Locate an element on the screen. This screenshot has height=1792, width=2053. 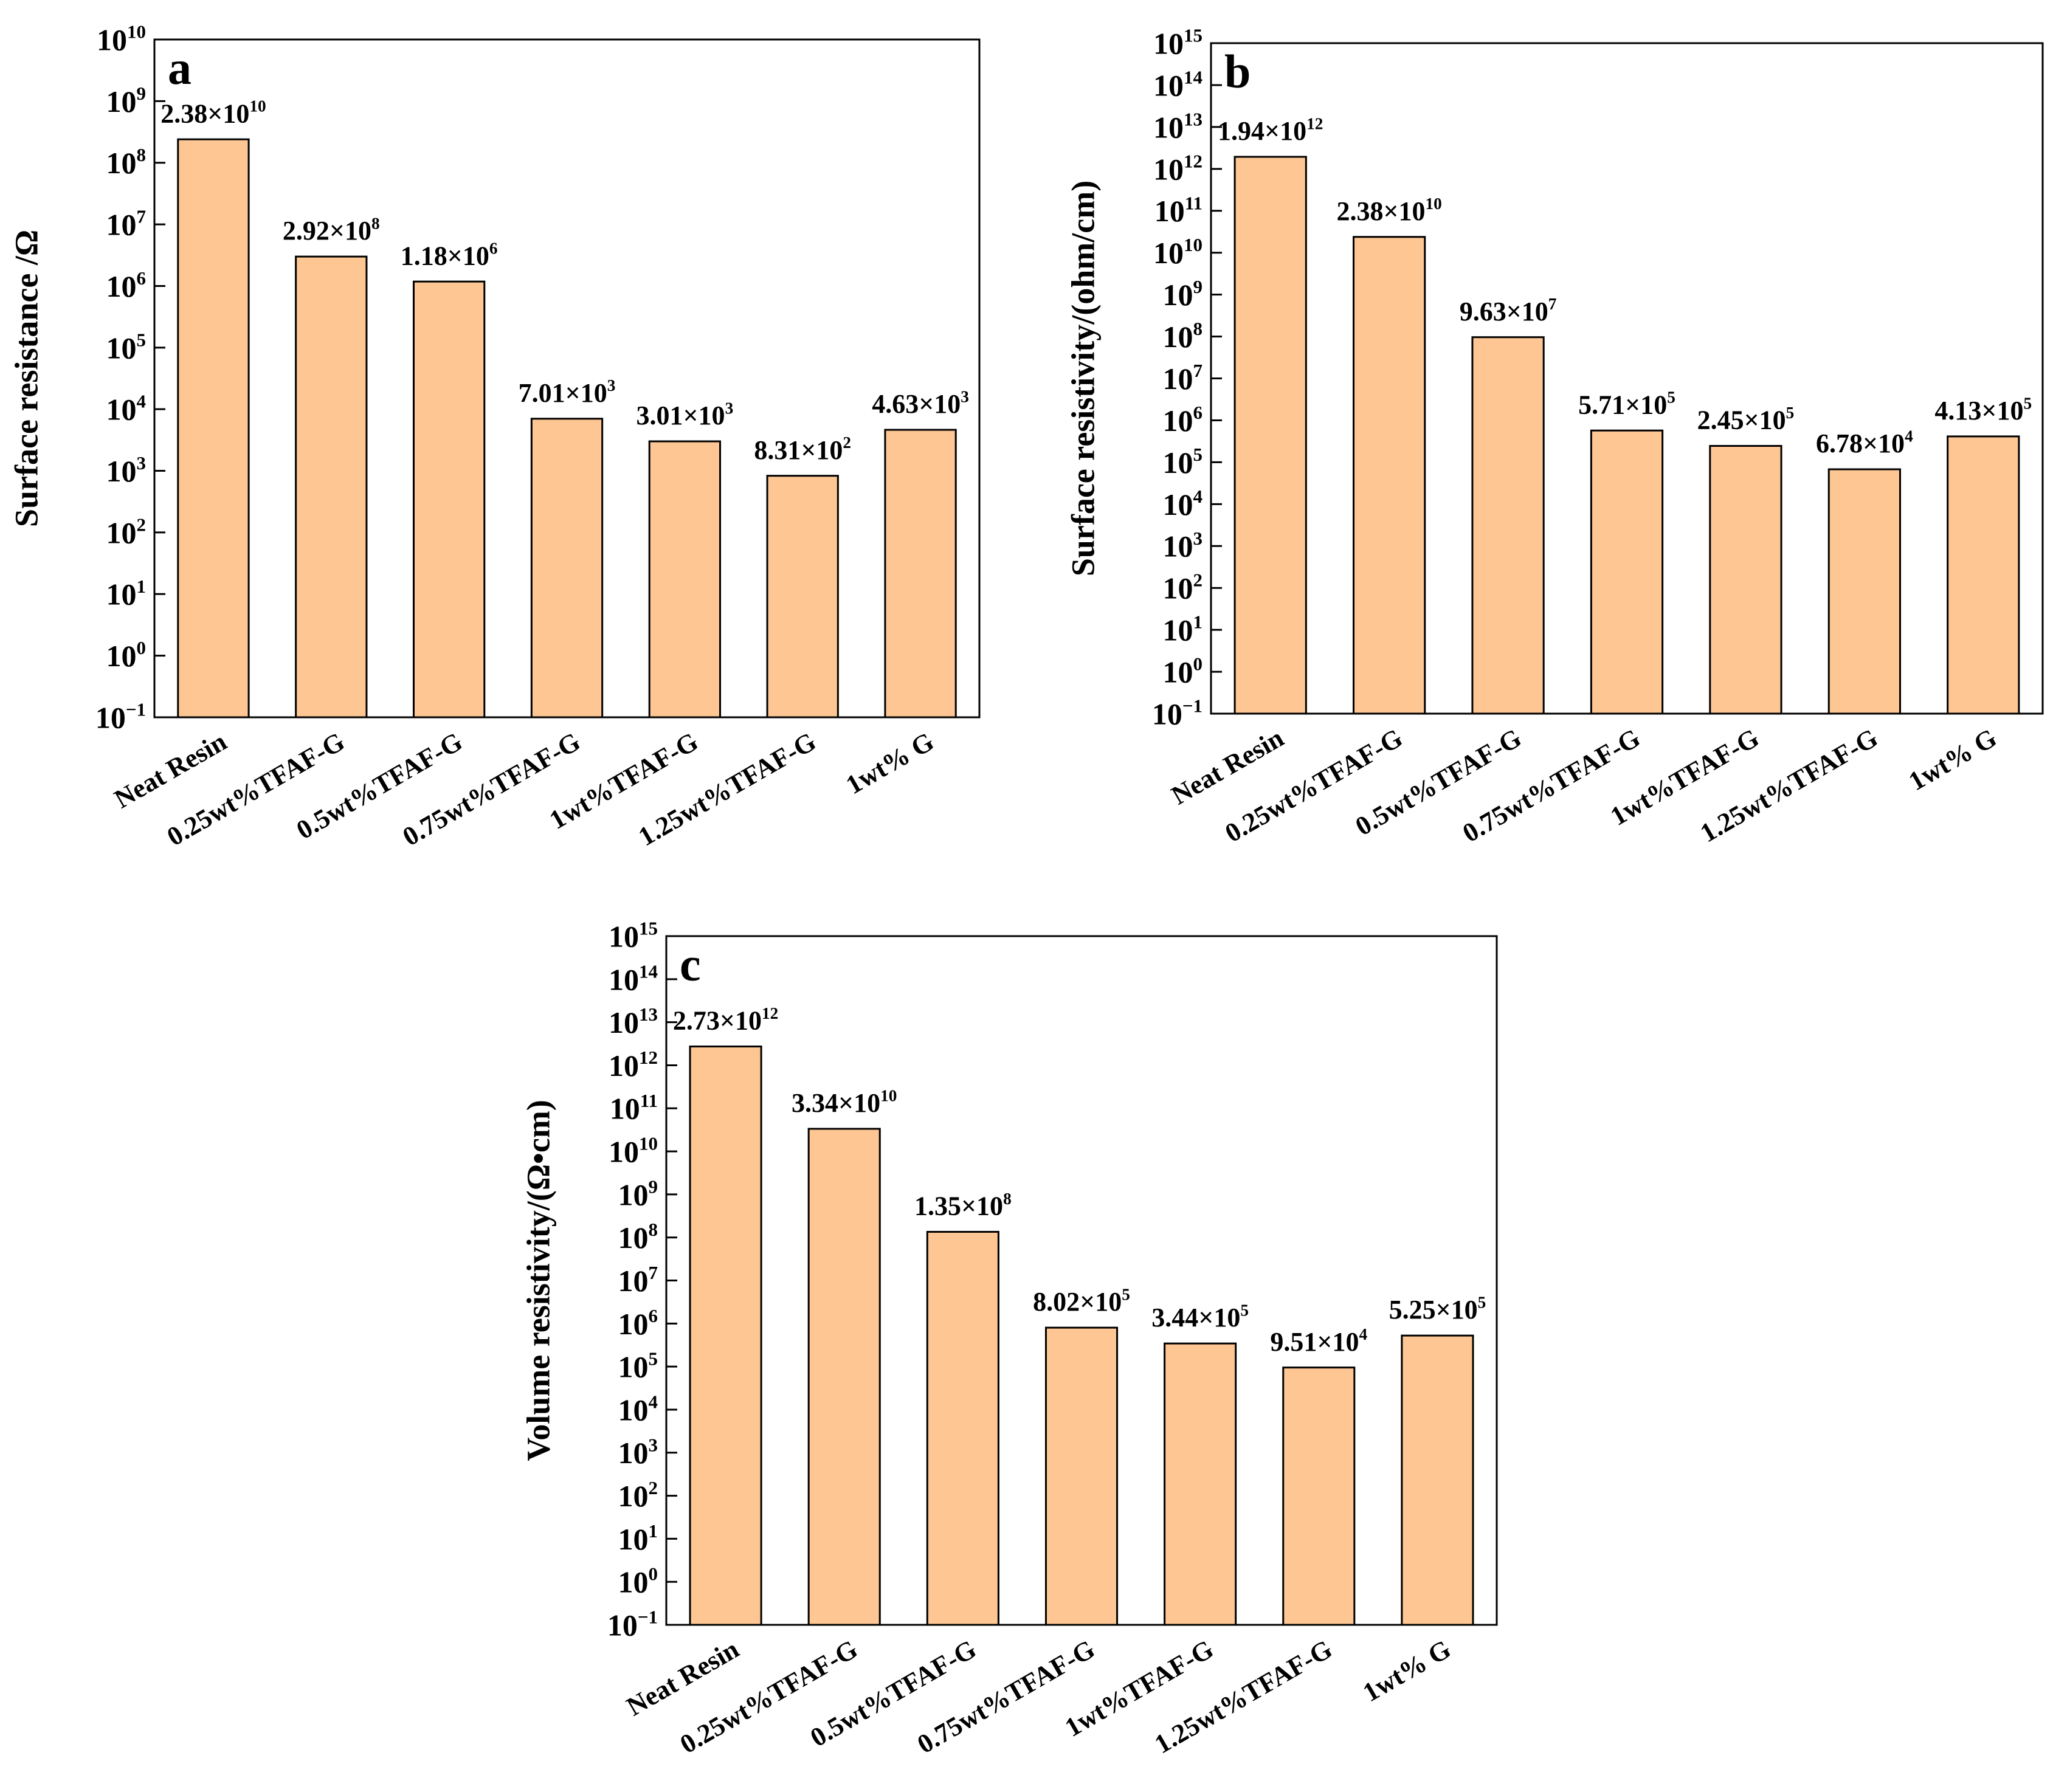
panel-label: a is located at coordinates (179, 67).